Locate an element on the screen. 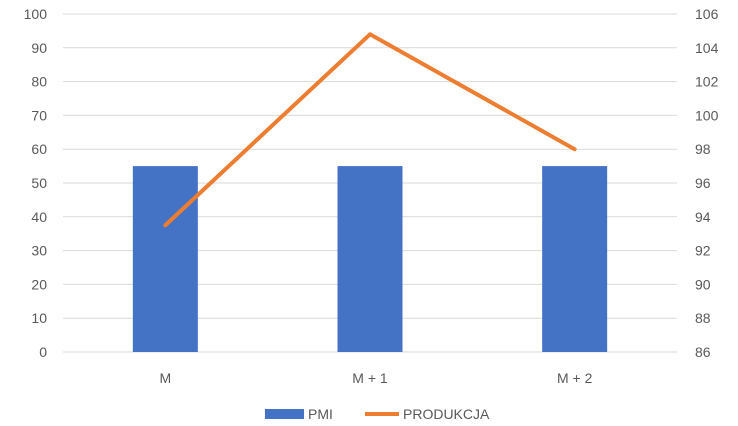 The width and height of the screenshot is (738, 426). y-right-tick-label: 104 is located at coordinates (707, 48).